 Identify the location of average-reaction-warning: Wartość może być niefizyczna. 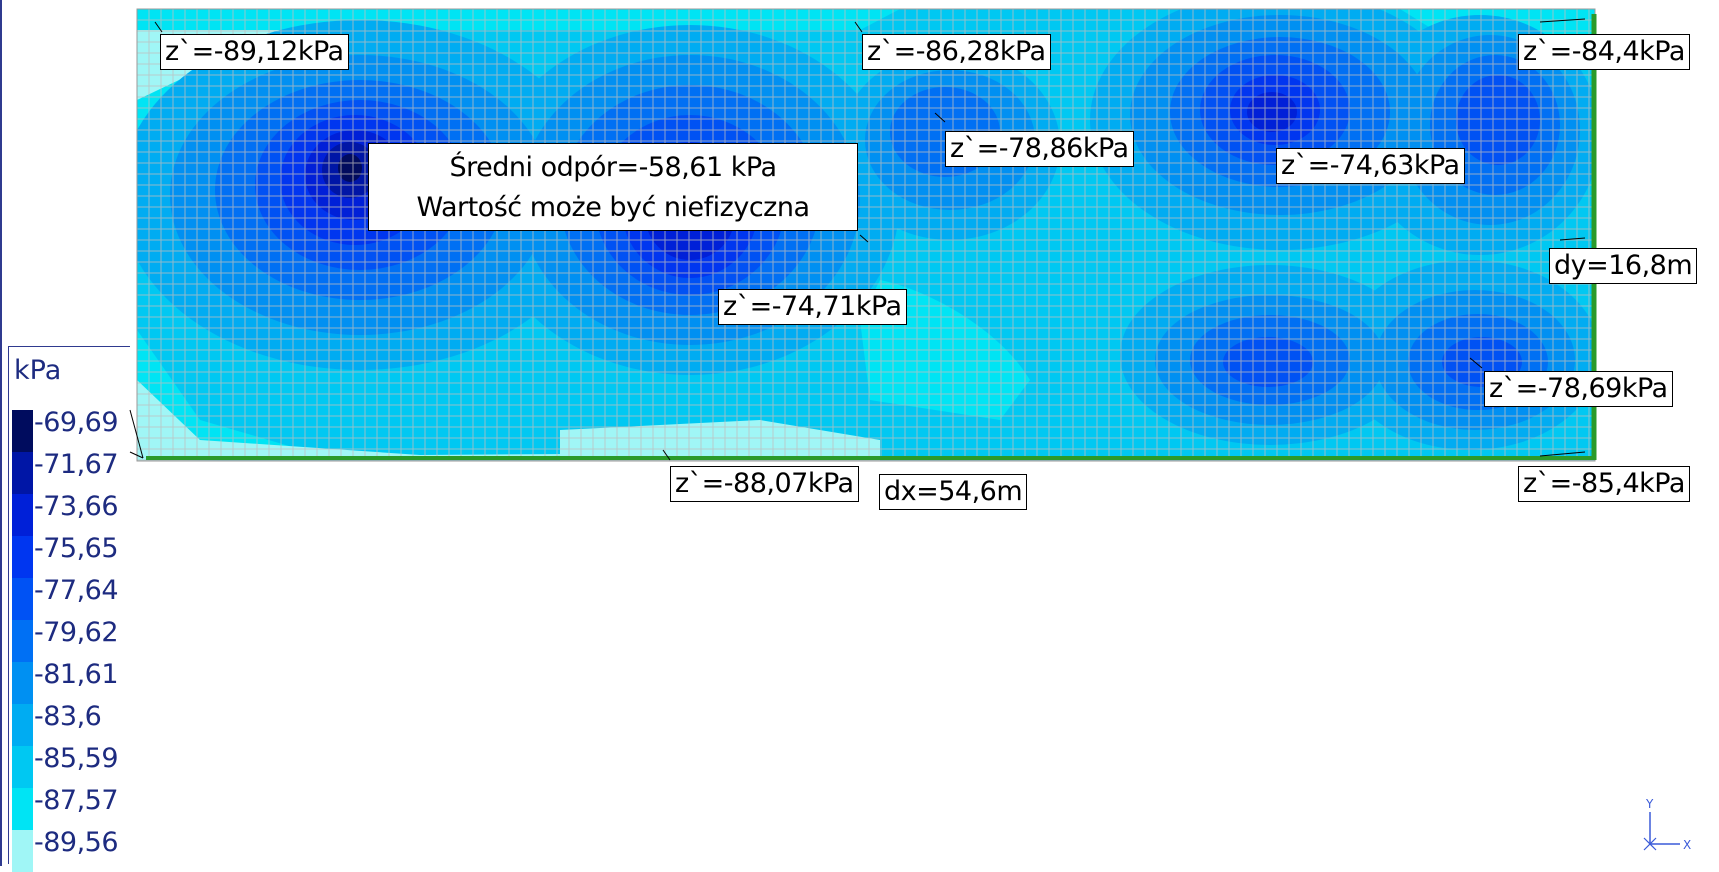
(613, 207).